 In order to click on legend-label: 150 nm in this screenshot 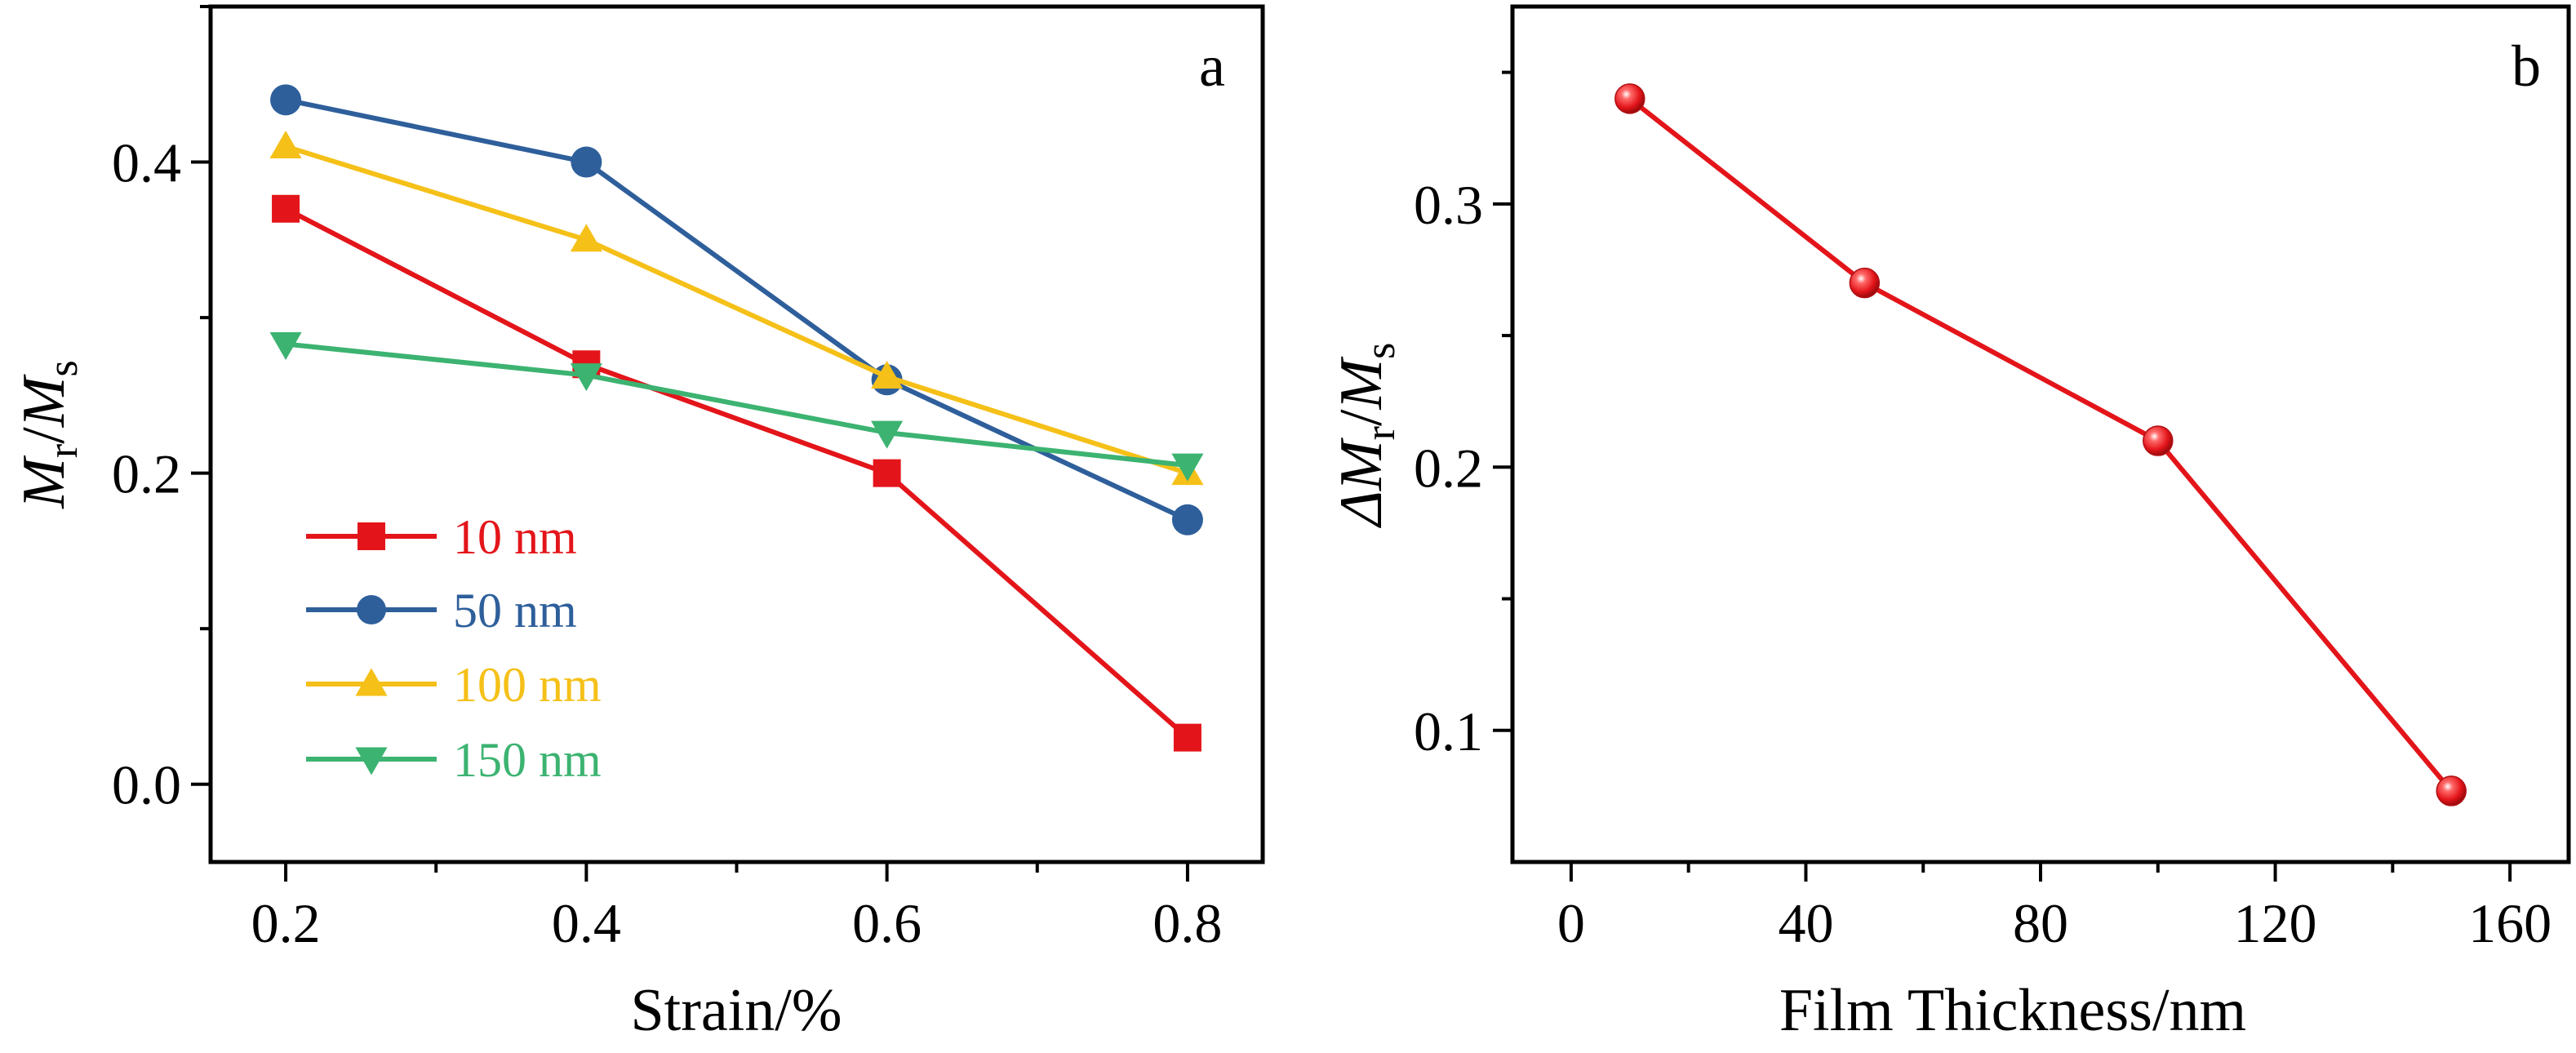, I will do `click(527, 760)`.